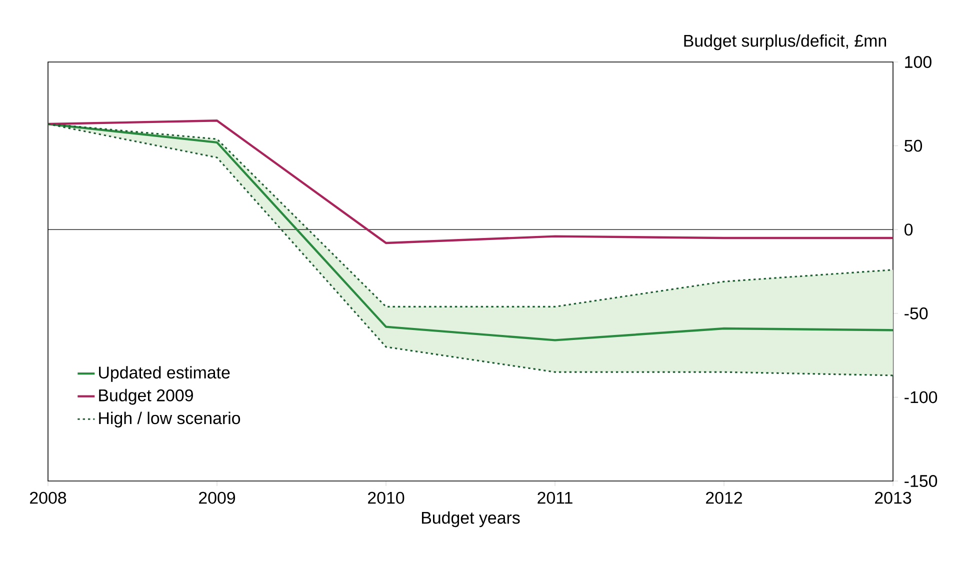 Image resolution: width=960 pixels, height=564 pixels. What do you see at coordinates (918, 62) in the screenshot?
I see `y-tick-label: 100` at bounding box center [918, 62].